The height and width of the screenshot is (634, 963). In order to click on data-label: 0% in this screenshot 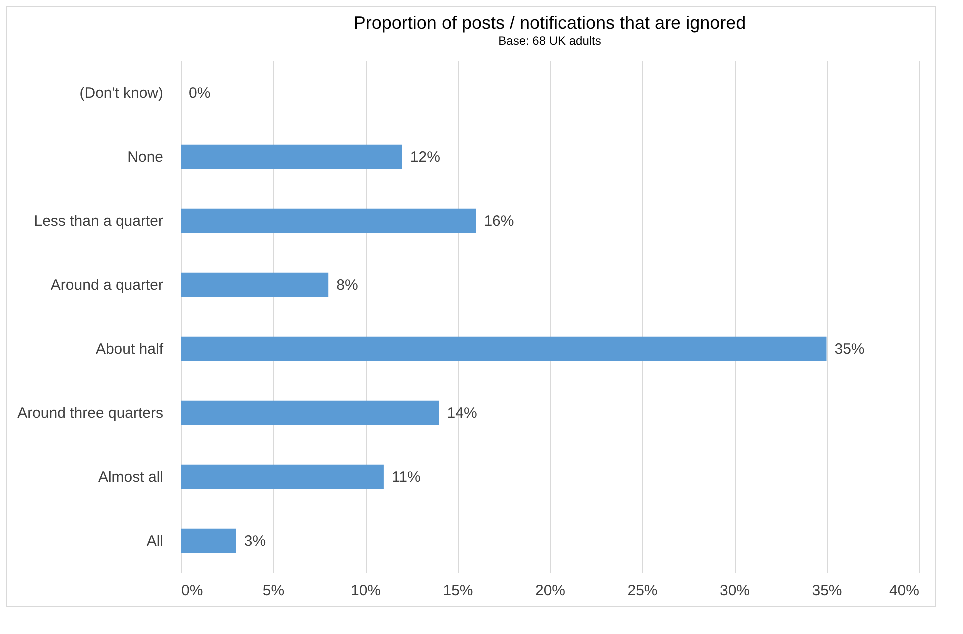, I will do `click(200, 93)`.